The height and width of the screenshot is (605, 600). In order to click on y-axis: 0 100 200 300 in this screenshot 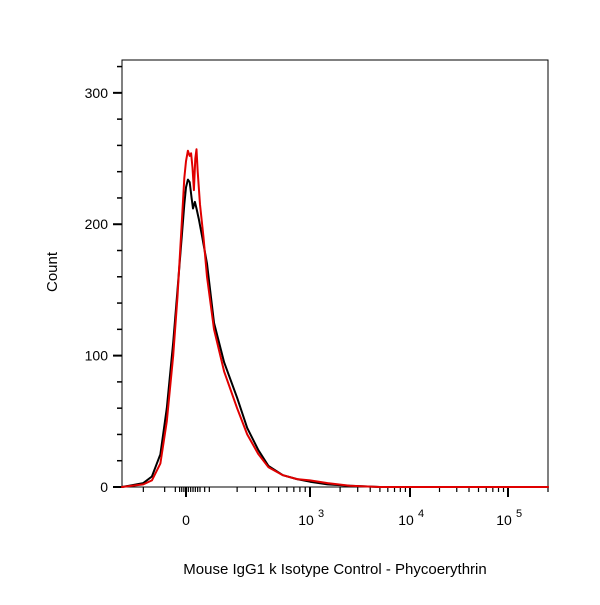, I will do `click(103, 280)`.